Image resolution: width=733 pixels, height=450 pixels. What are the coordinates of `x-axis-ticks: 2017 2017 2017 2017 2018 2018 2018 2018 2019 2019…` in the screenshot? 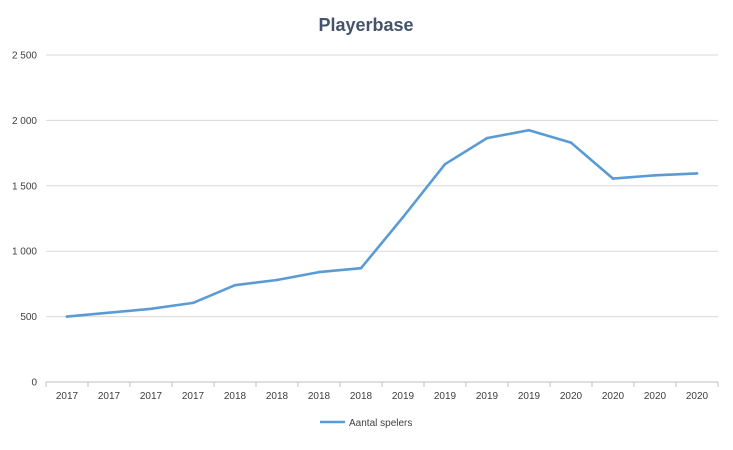 It's located at (382, 396).